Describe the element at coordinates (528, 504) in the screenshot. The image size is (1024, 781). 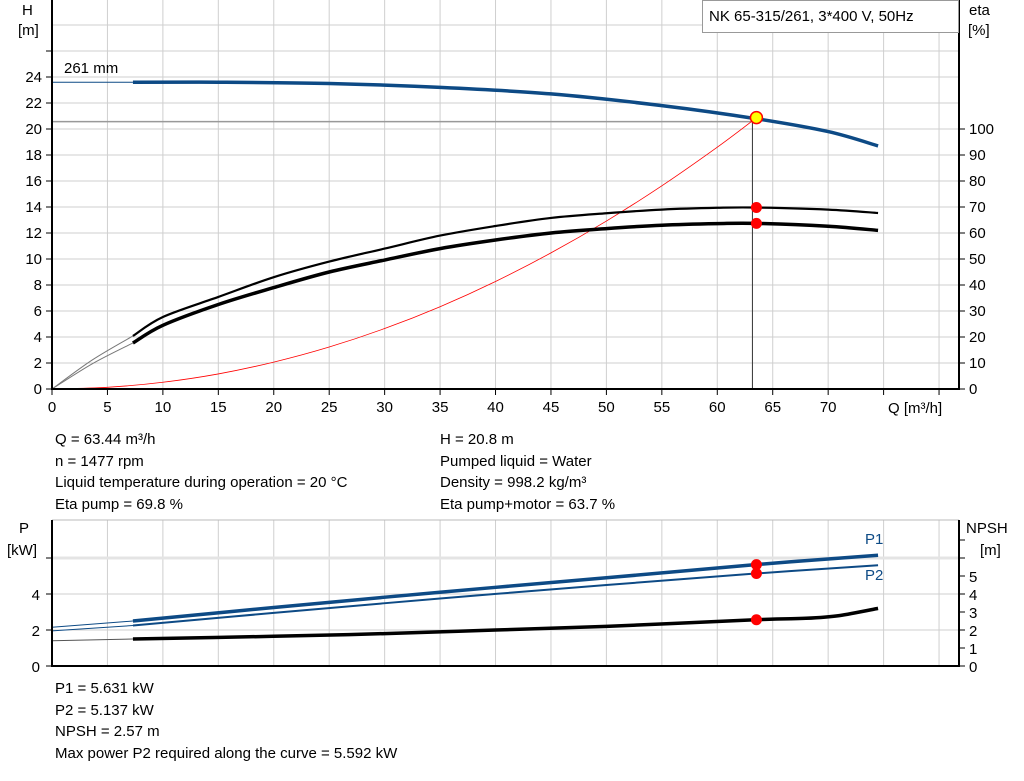
I see `info-eta-pump-motor: Eta pump+motor = 63.7 %` at that location.